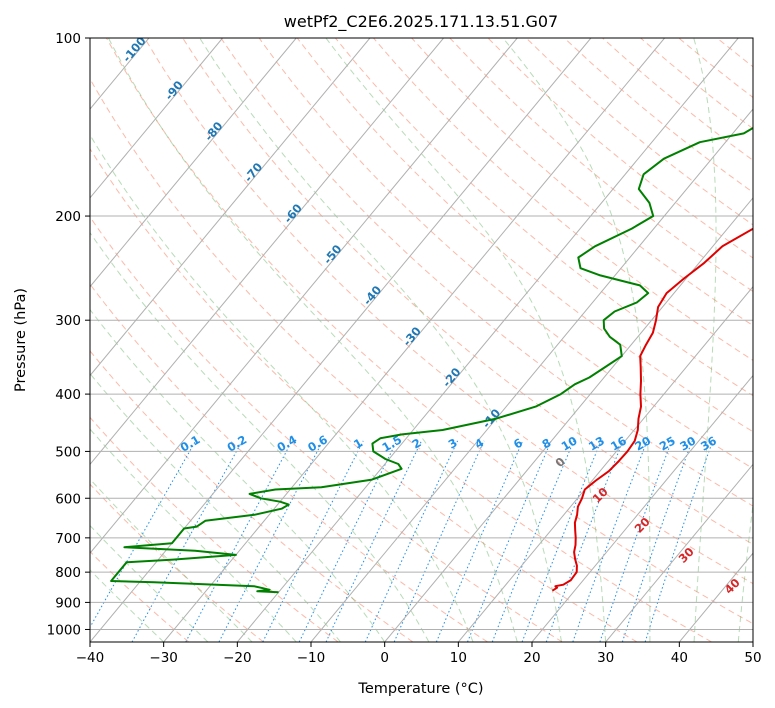  I want to click on y-tick-label: 700, so click(68, 539).